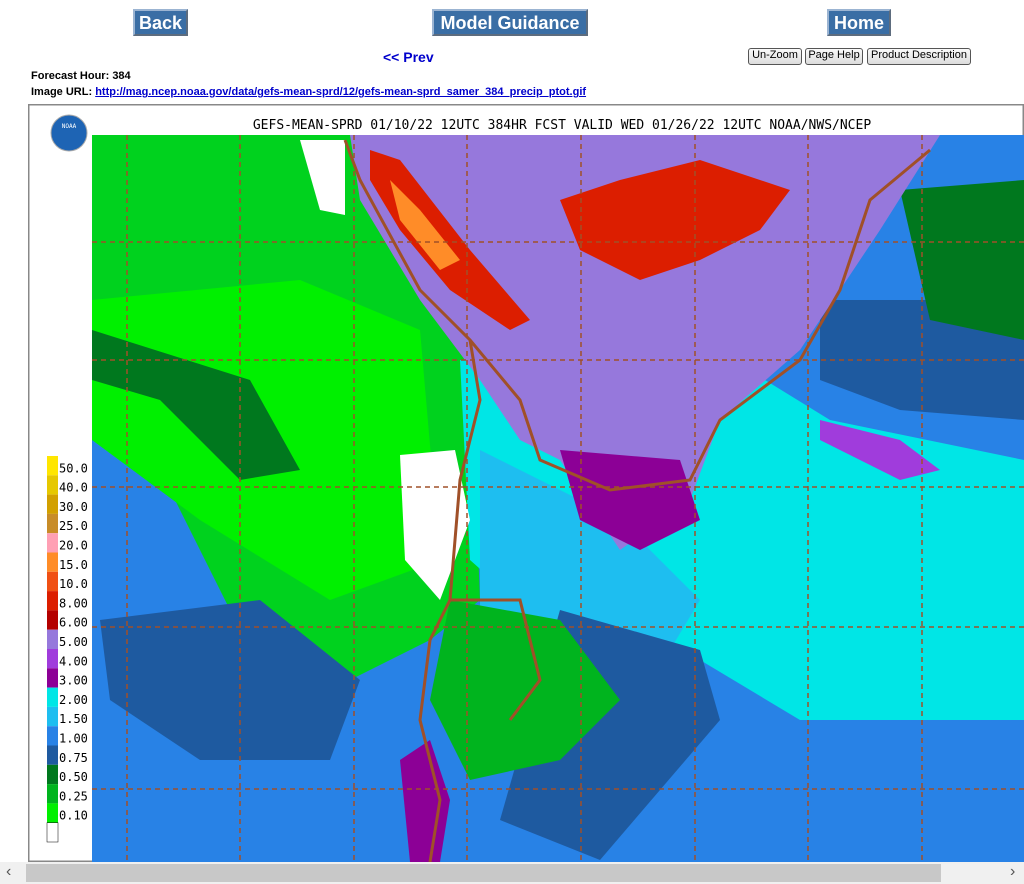 The height and width of the screenshot is (884, 1024). What do you see at coordinates (73, 681) in the screenshot?
I see `legend-label: 3.00` at bounding box center [73, 681].